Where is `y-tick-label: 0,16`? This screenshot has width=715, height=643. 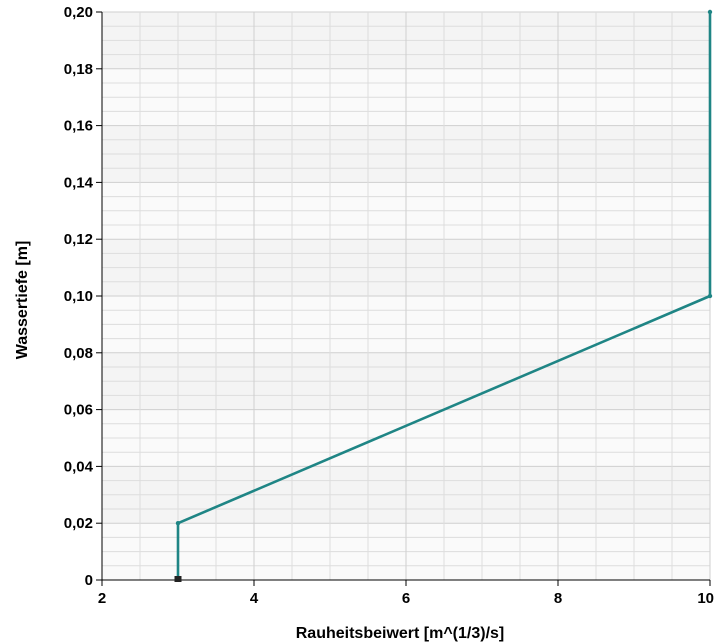
y-tick-label: 0,16 is located at coordinates (78, 126).